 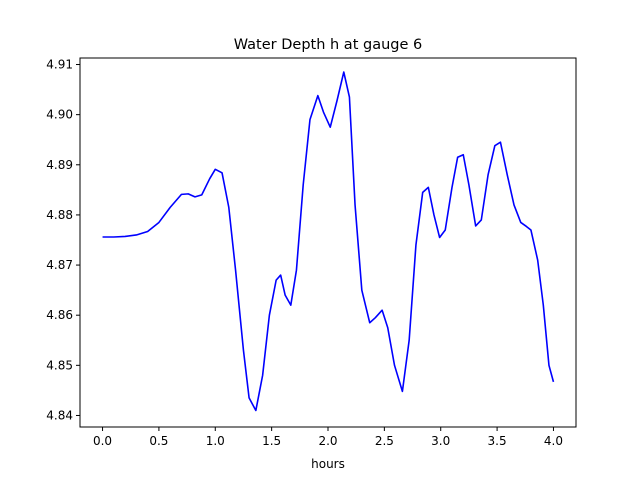 I want to click on y-tick-label: 4.87, so click(x=59, y=265).